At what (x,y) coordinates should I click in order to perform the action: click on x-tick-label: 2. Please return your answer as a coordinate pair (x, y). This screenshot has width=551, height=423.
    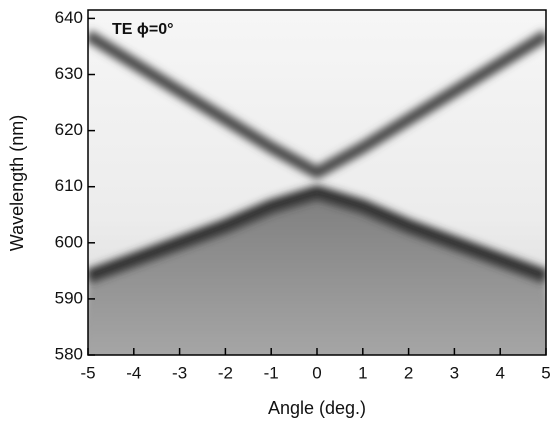
    Looking at the image, I should click on (408, 372).